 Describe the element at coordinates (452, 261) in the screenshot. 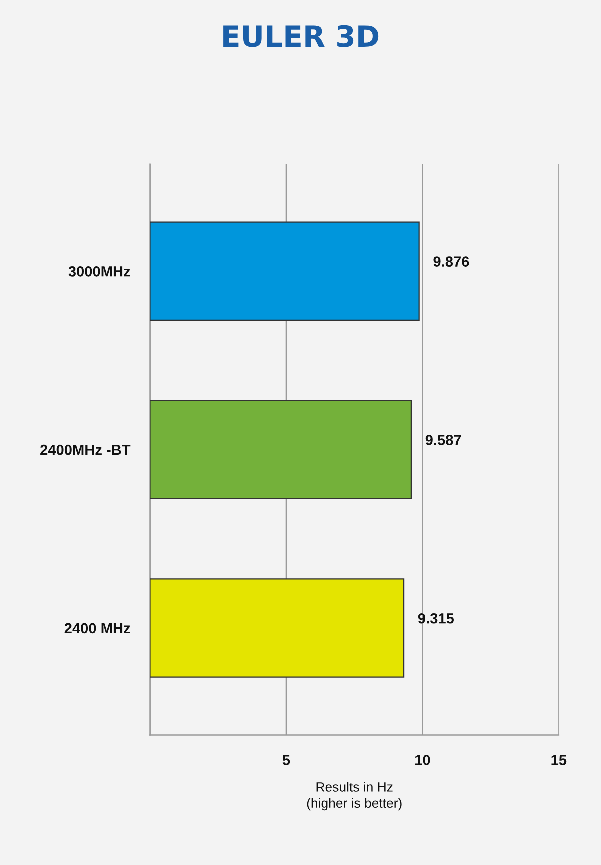

I see `data-label: 9.876` at that location.